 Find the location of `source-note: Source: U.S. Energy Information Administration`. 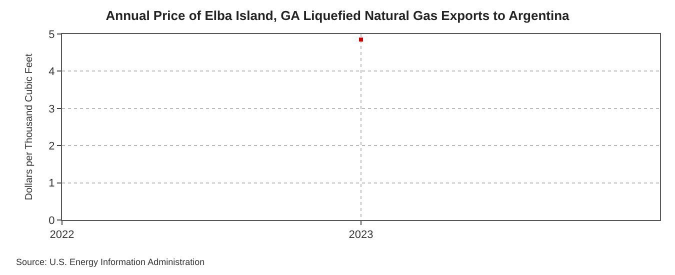

source-note: Source: U.S. Energy Information Administration is located at coordinates (110, 262).